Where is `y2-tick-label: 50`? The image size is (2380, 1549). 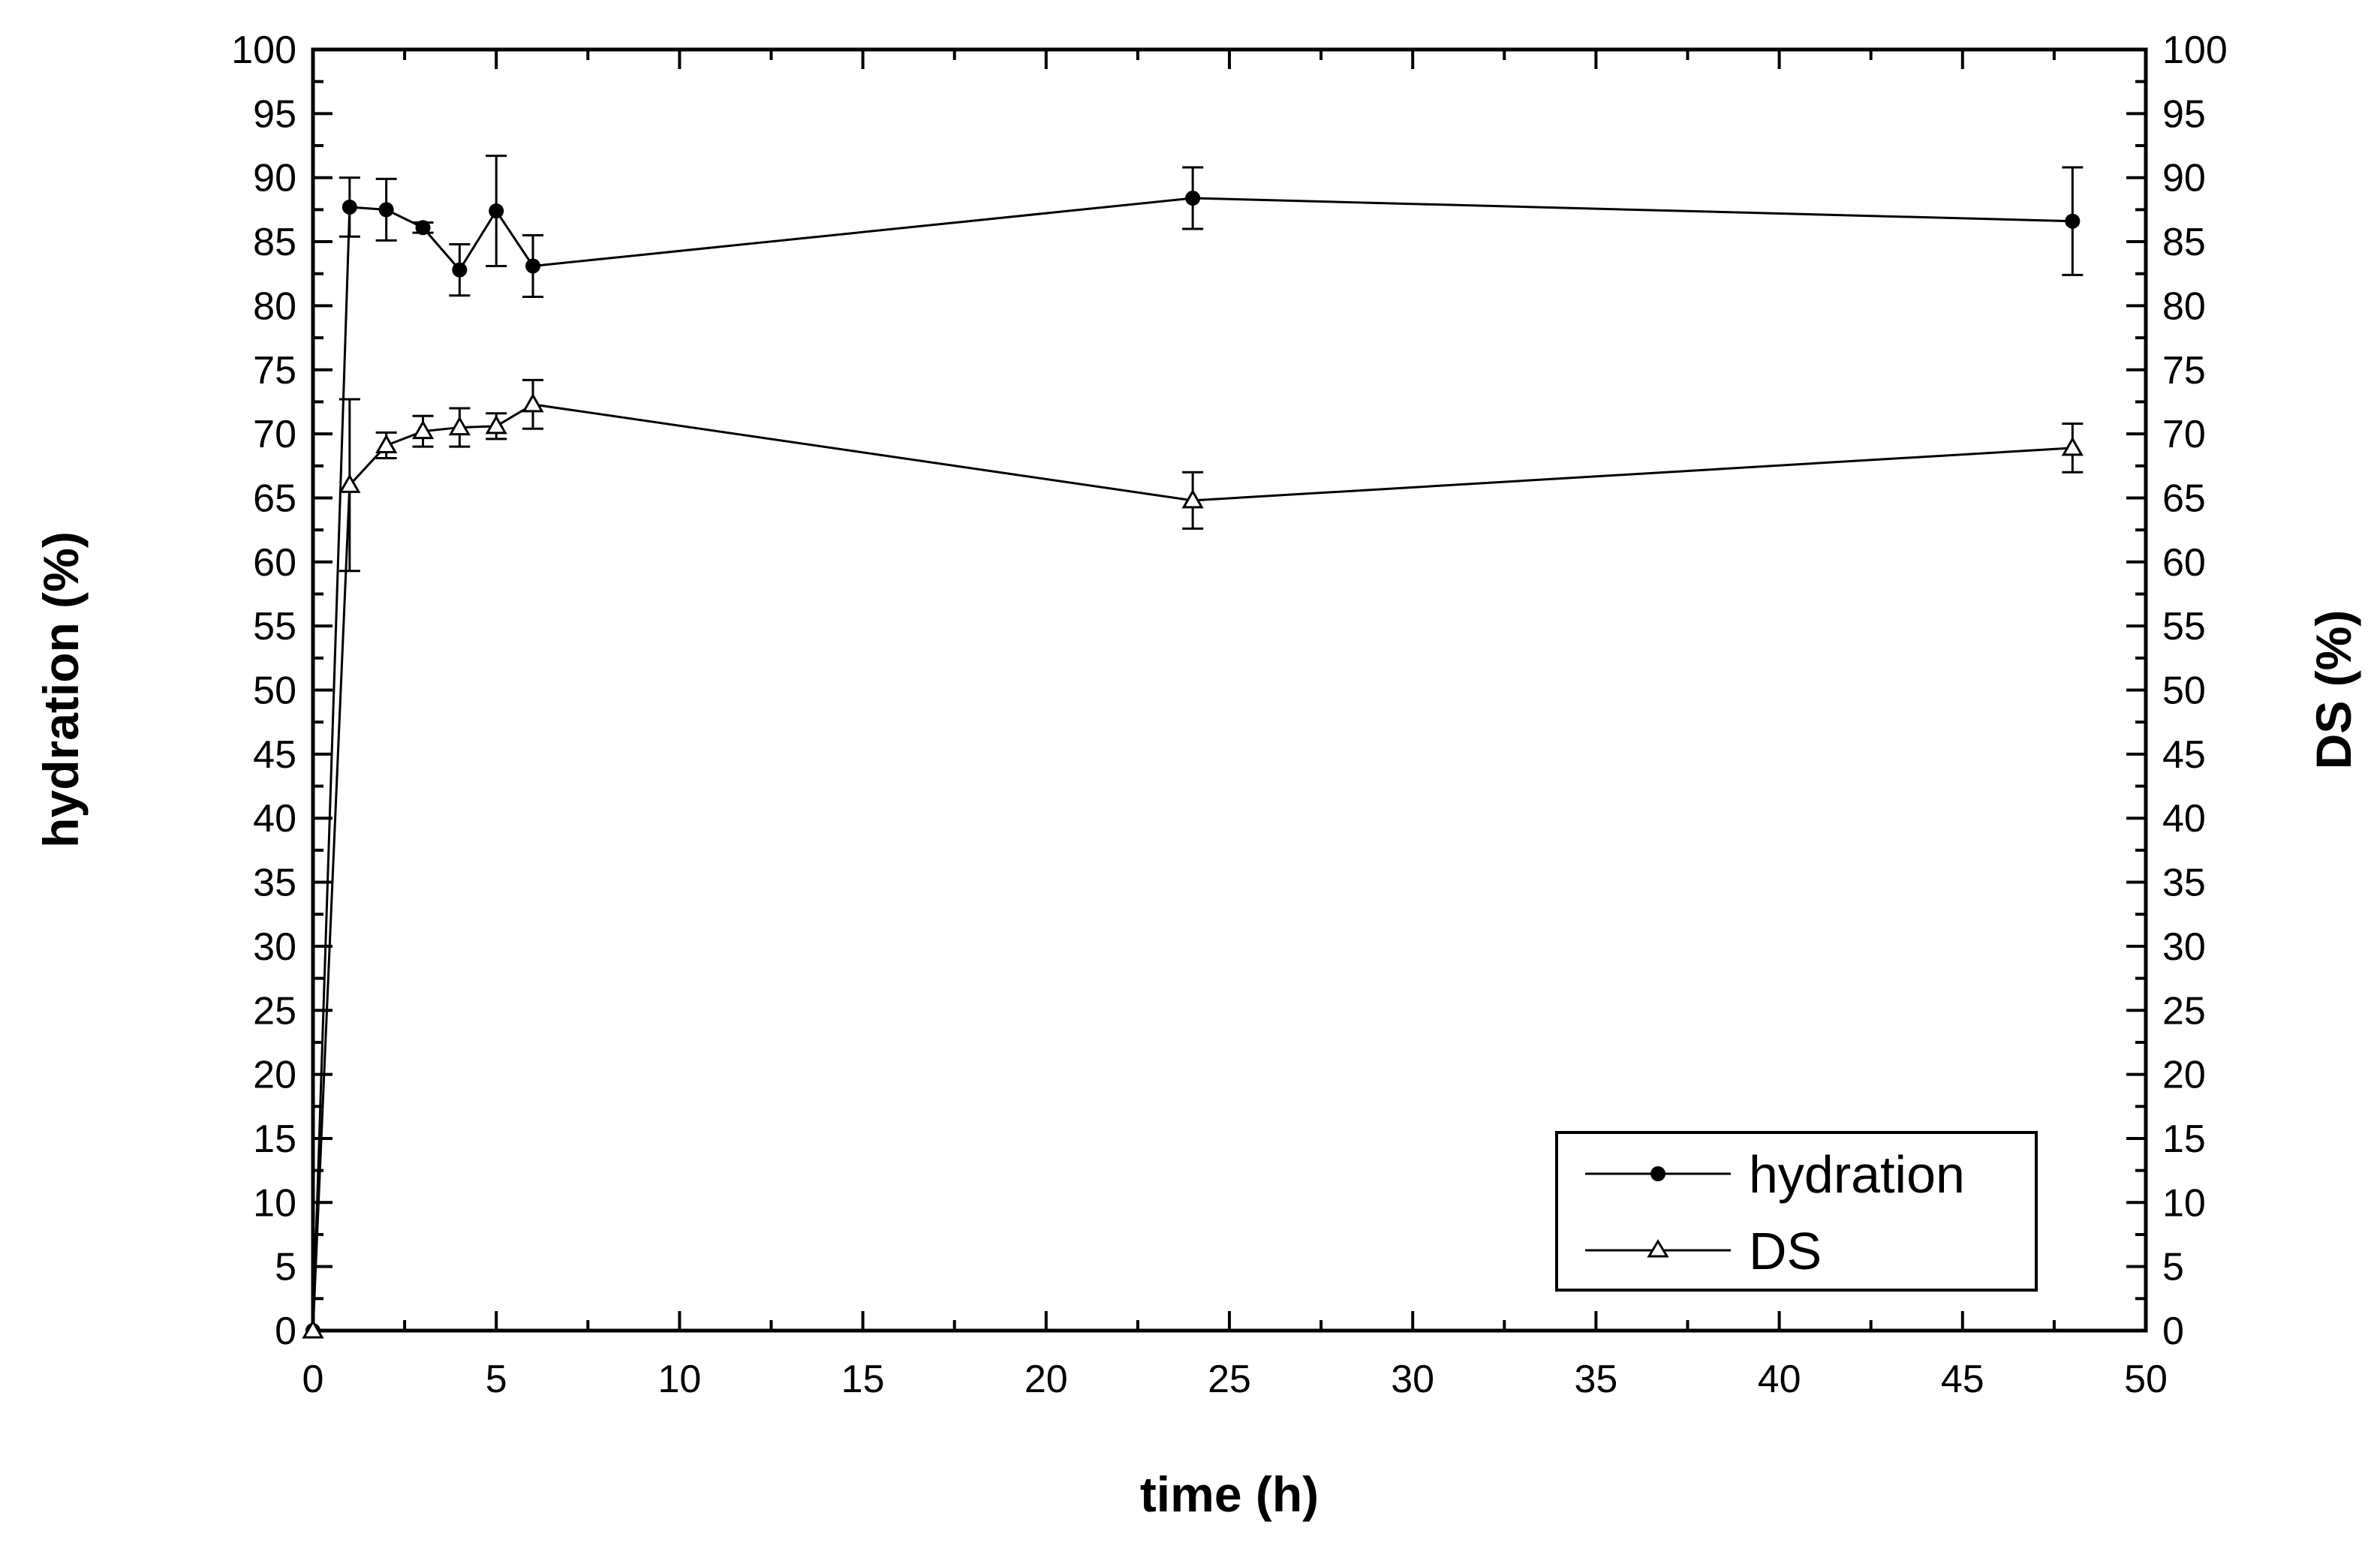
y2-tick-label: 50 is located at coordinates (2184, 691).